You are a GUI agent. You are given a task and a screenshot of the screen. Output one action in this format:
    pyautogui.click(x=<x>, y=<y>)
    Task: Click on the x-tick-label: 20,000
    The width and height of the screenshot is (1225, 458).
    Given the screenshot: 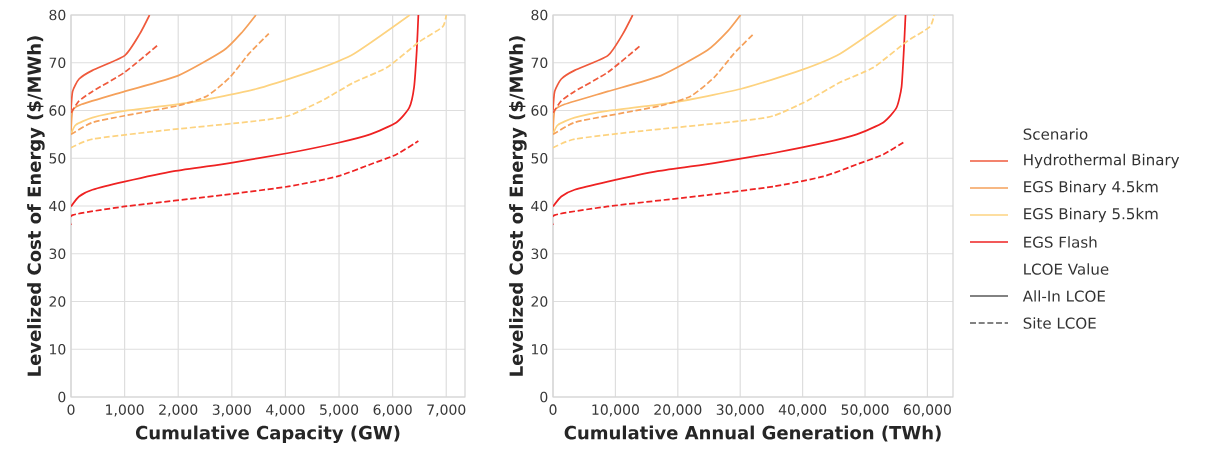 What is the action you would take?
    pyautogui.click(x=678, y=410)
    